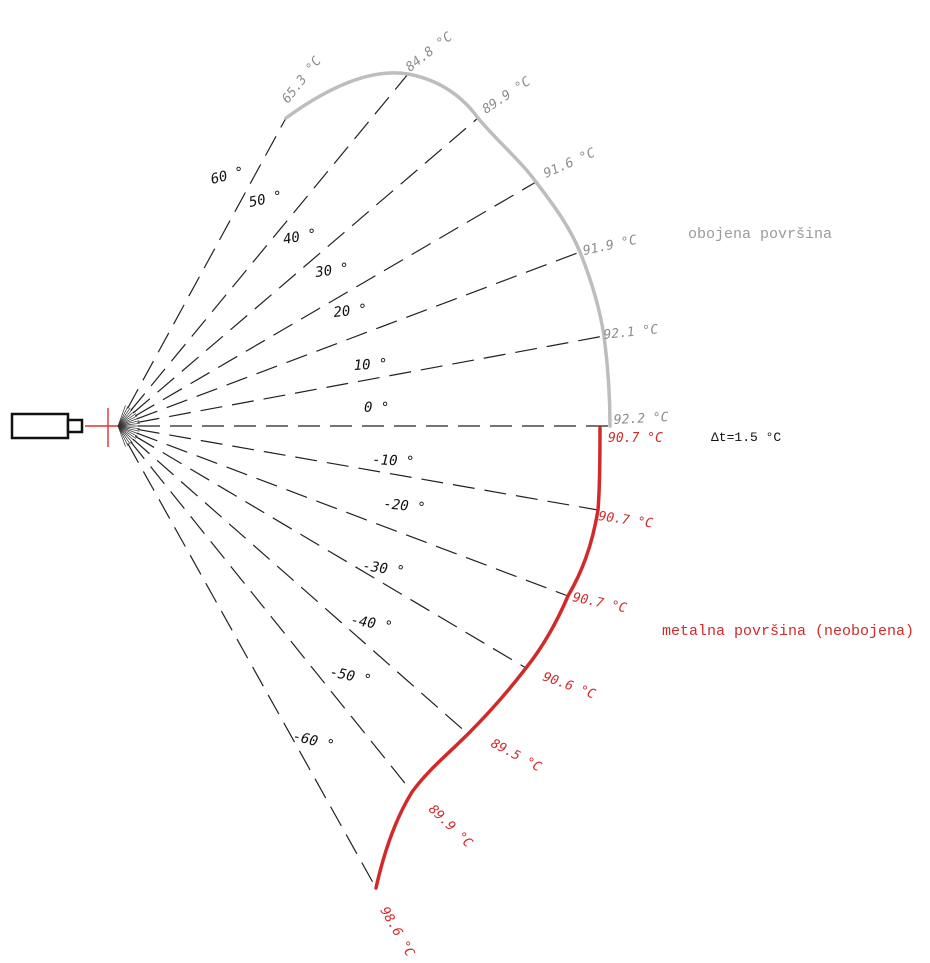 This screenshot has width=930, height=963. Describe the element at coordinates (788, 631) in the screenshot. I see `metal-surface-label: metalna površina (neobojena)` at that location.